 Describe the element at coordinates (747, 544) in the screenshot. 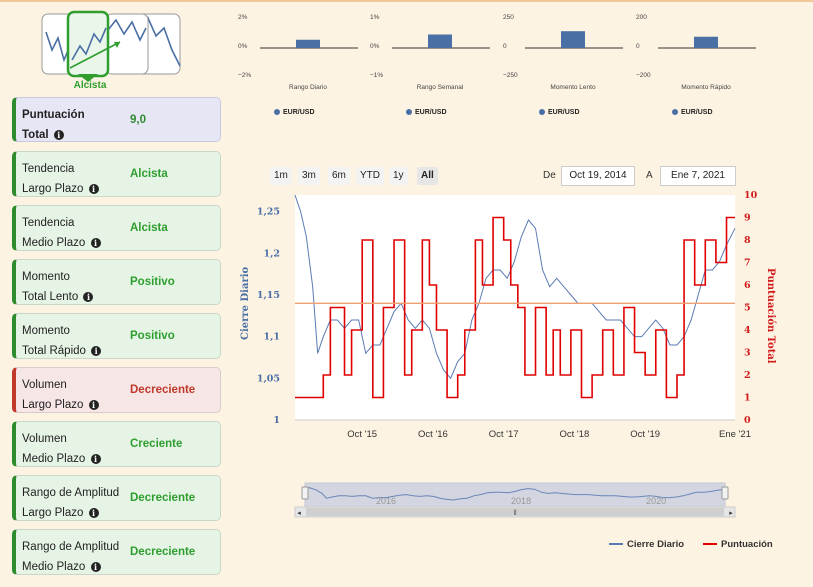

I see `legend-label-puntuacion: Puntuación` at that location.